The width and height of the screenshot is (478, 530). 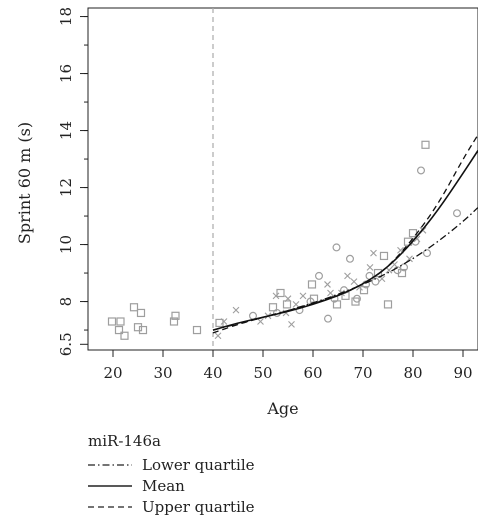 I want to click on x-tick-label: 40, so click(x=212, y=373).